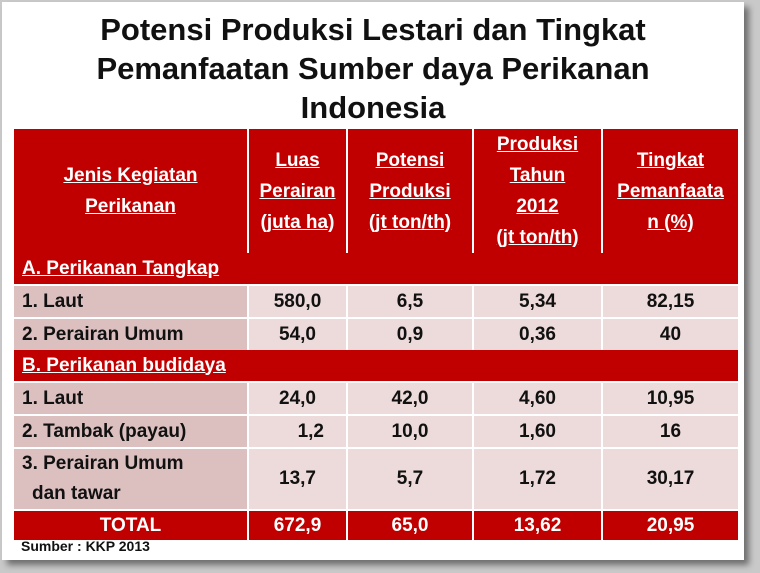 The image size is (760, 573). I want to click on title-line-3: Indonesia, so click(373, 107).